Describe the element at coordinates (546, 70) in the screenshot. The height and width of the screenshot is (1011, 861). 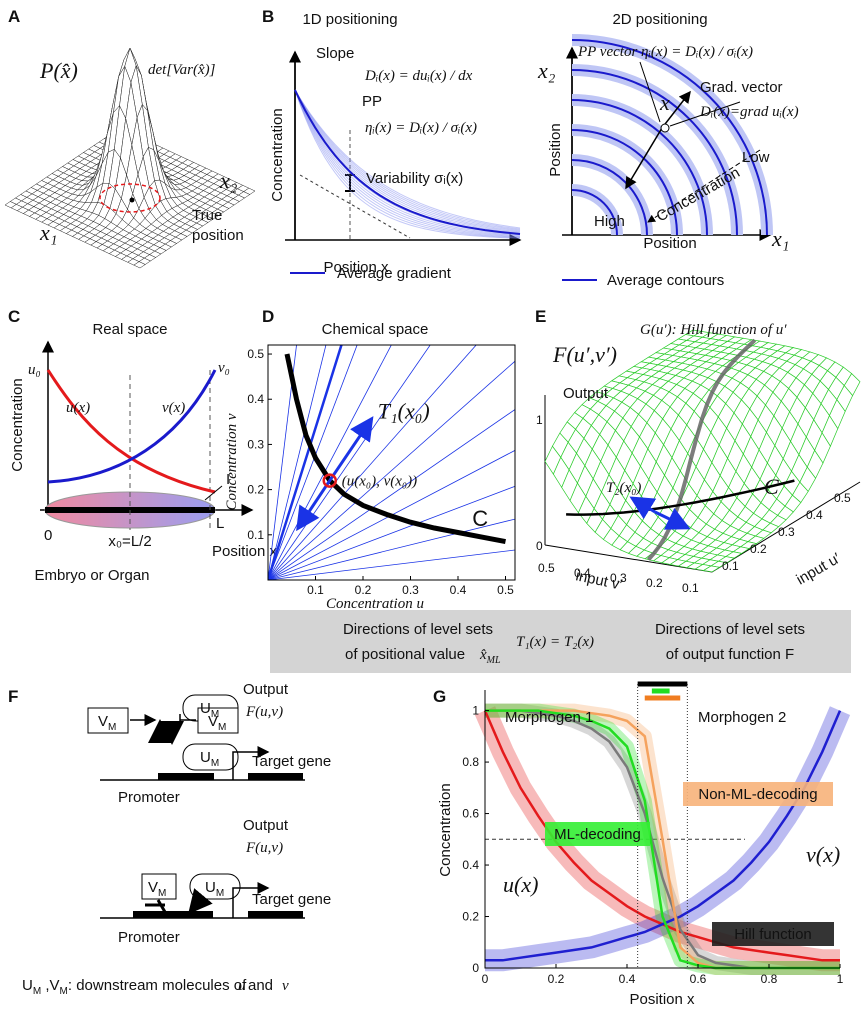
I see `label: x₂` at that location.